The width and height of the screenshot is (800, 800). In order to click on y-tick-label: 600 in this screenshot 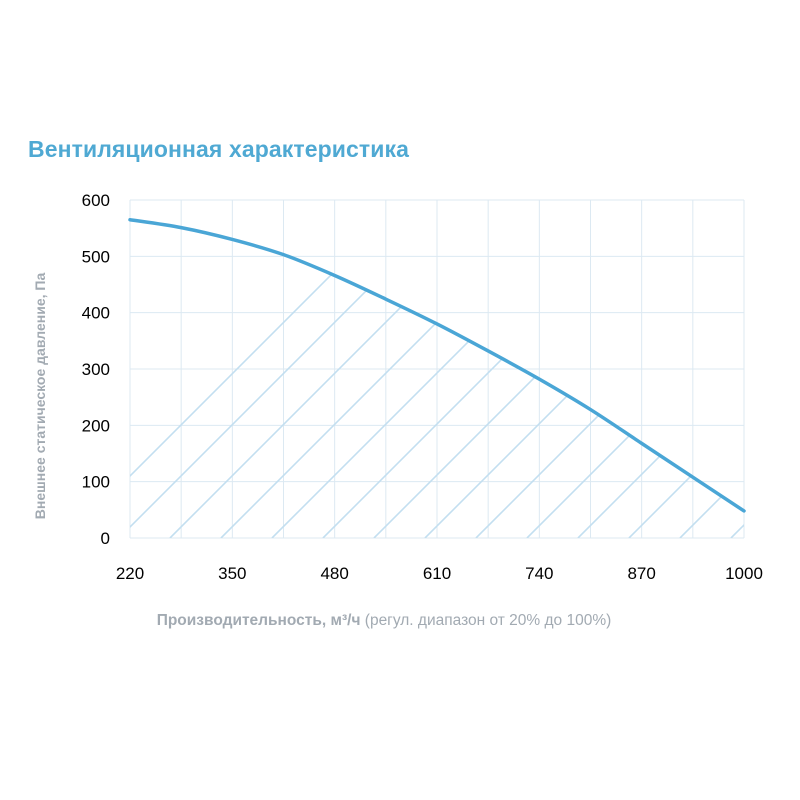, I will do `click(96, 200)`.